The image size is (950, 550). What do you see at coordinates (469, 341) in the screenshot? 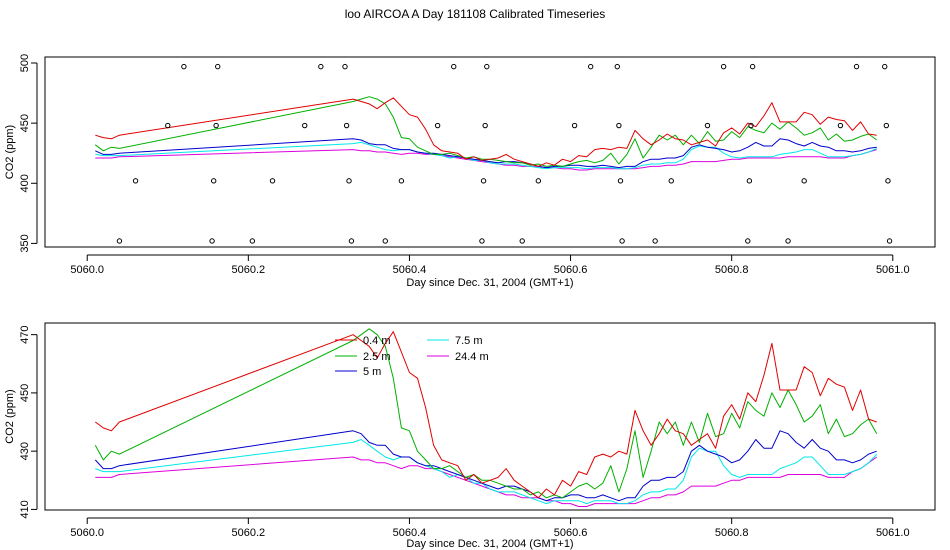
I see `legend-label: 7.5 m` at bounding box center [469, 341].